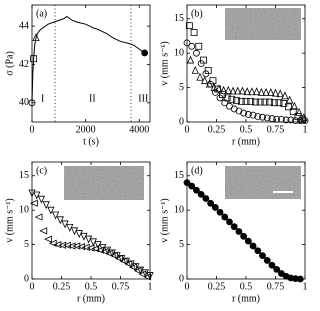 The image size is (320, 311). What do you see at coordinates (41, 13) in the screenshot?
I see `panel-label: (a)` at bounding box center [41, 13].